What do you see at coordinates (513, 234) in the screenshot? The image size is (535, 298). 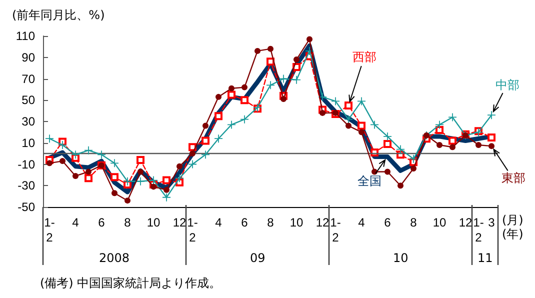 I see `text: (年)` at bounding box center [513, 234].